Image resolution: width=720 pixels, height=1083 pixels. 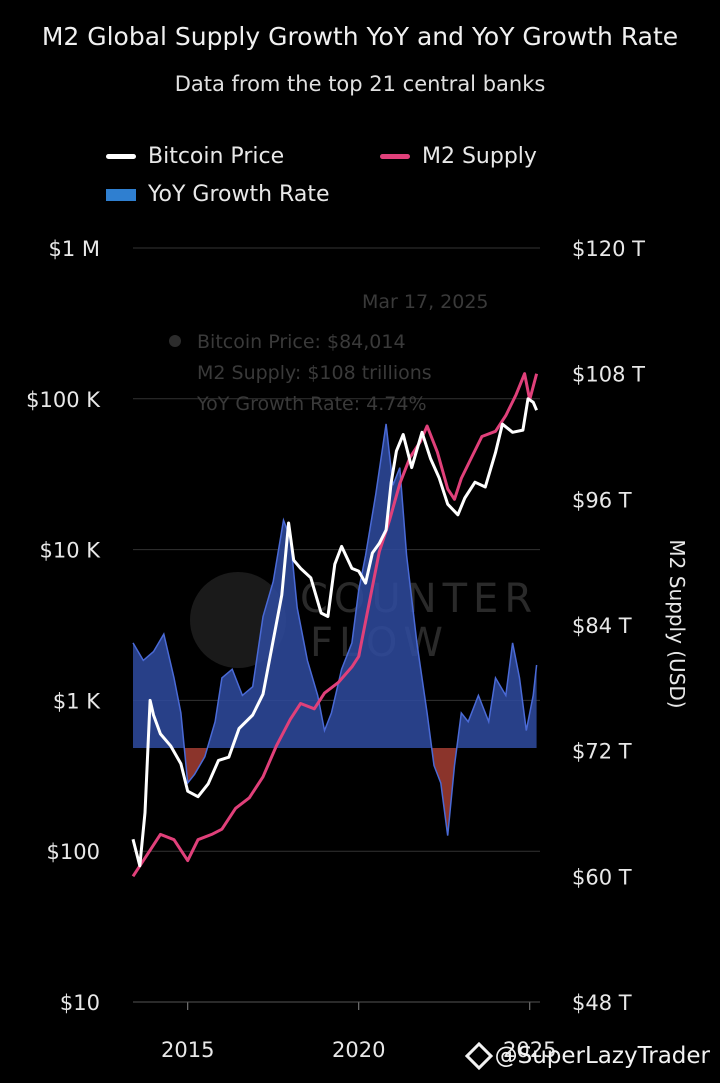 I want to click on x-tick-label: 2015, so click(x=187, y=1050).